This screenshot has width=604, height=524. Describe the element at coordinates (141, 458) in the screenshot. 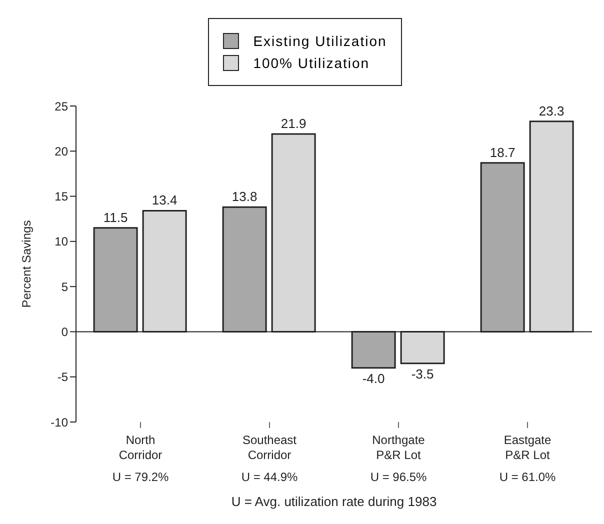

I see `x-tick-label: North Corridor U = 79.2%` at that location.